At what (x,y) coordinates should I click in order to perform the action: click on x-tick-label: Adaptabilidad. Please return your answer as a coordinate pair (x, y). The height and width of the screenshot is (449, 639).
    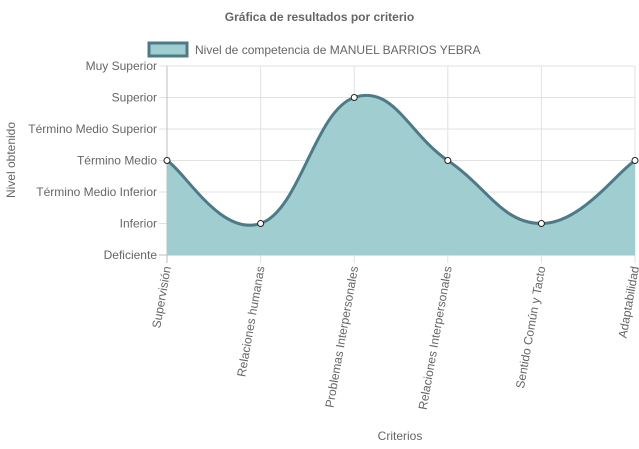
    Looking at the image, I should click on (627, 302).